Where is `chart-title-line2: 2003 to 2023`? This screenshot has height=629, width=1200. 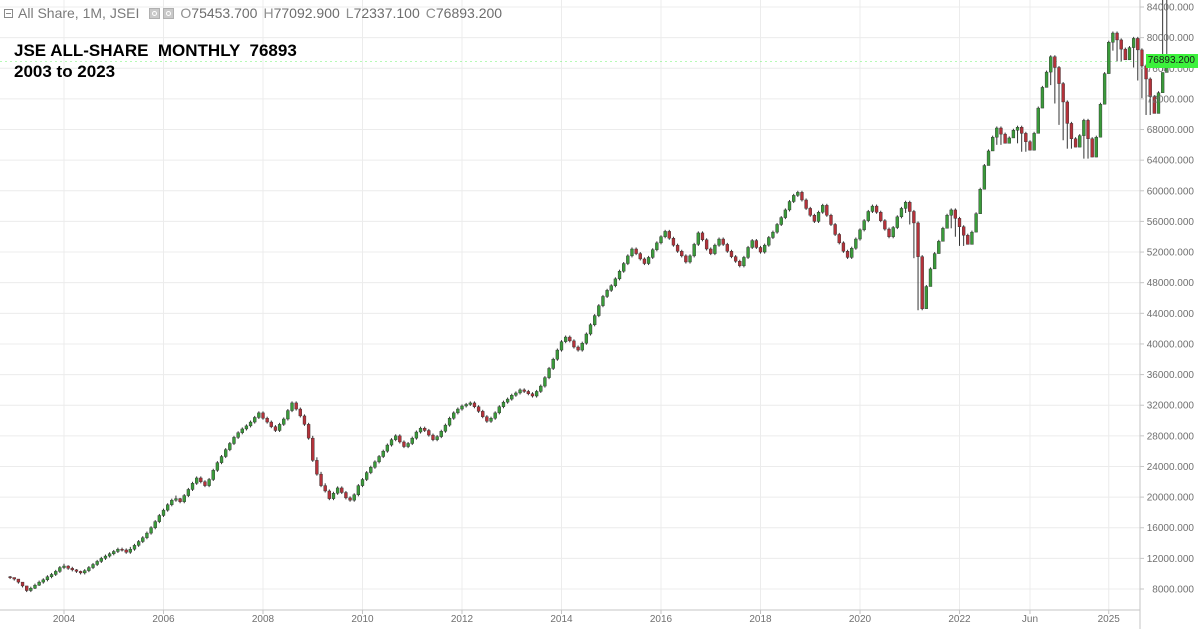 chart-title-line2: 2003 to 2023 is located at coordinates (65, 71).